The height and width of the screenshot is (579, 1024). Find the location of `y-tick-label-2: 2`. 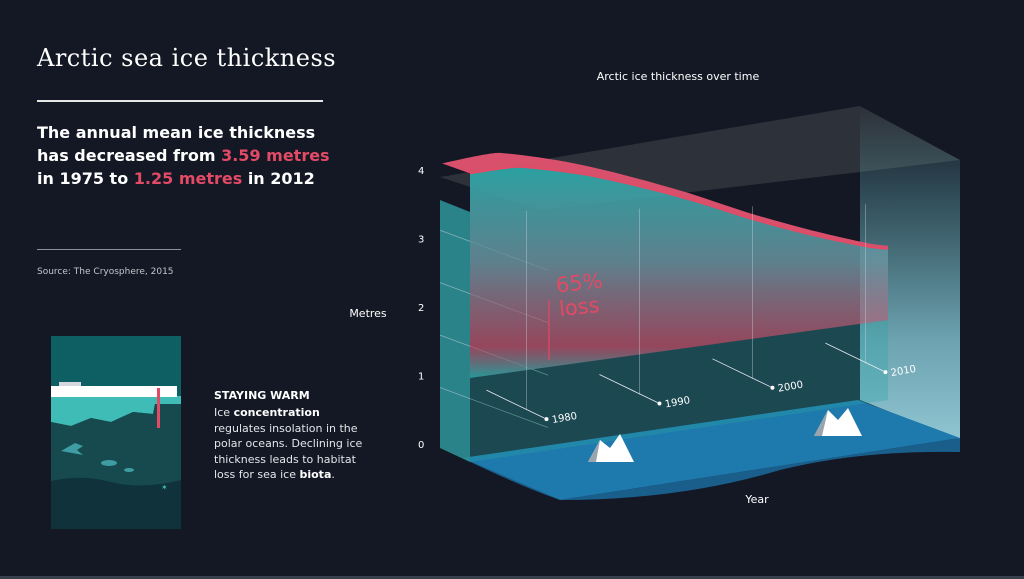

y-tick-label-2: 2 is located at coordinates (421, 308).